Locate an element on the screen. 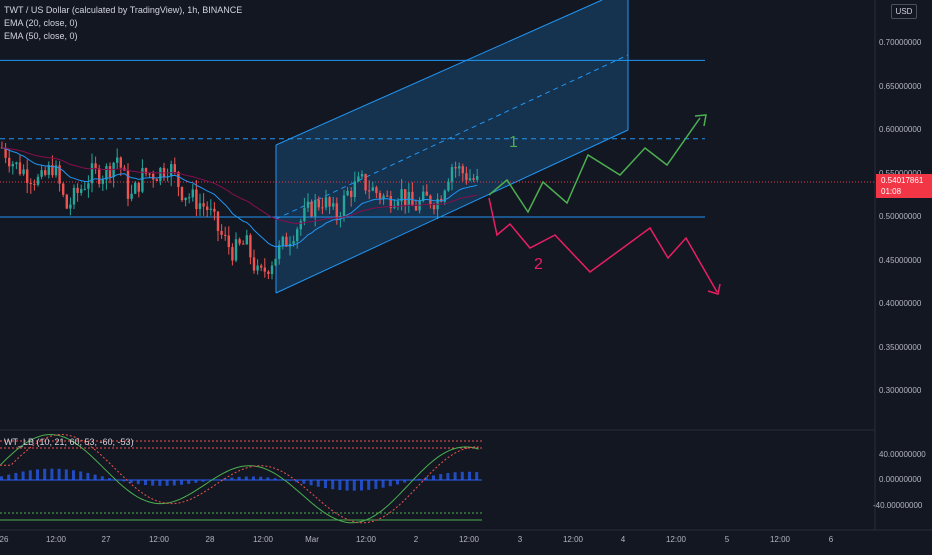 The height and width of the screenshot is (555, 932). time-tick: 5 is located at coordinates (727, 539).